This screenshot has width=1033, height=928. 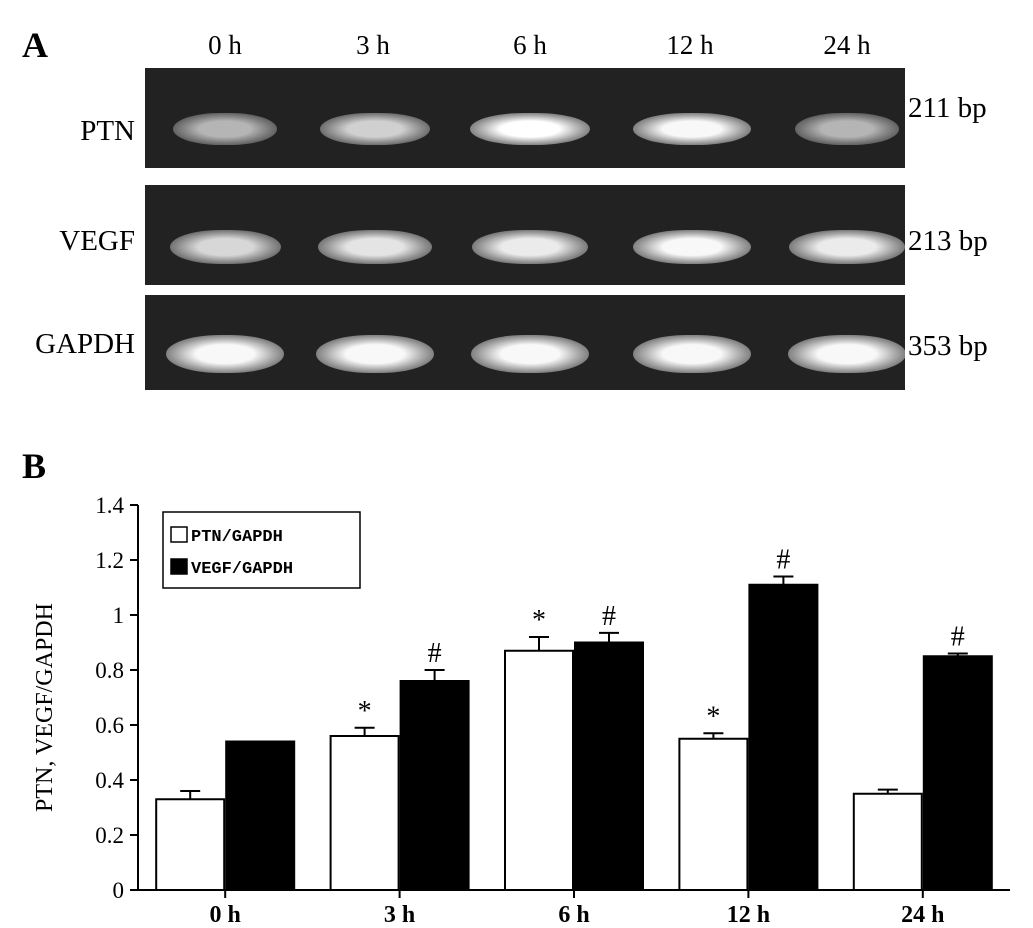 What do you see at coordinates (85, 344) in the screenshot?
I see `row-label-gapdh: GAPDH` at bounding box center [85, 344].